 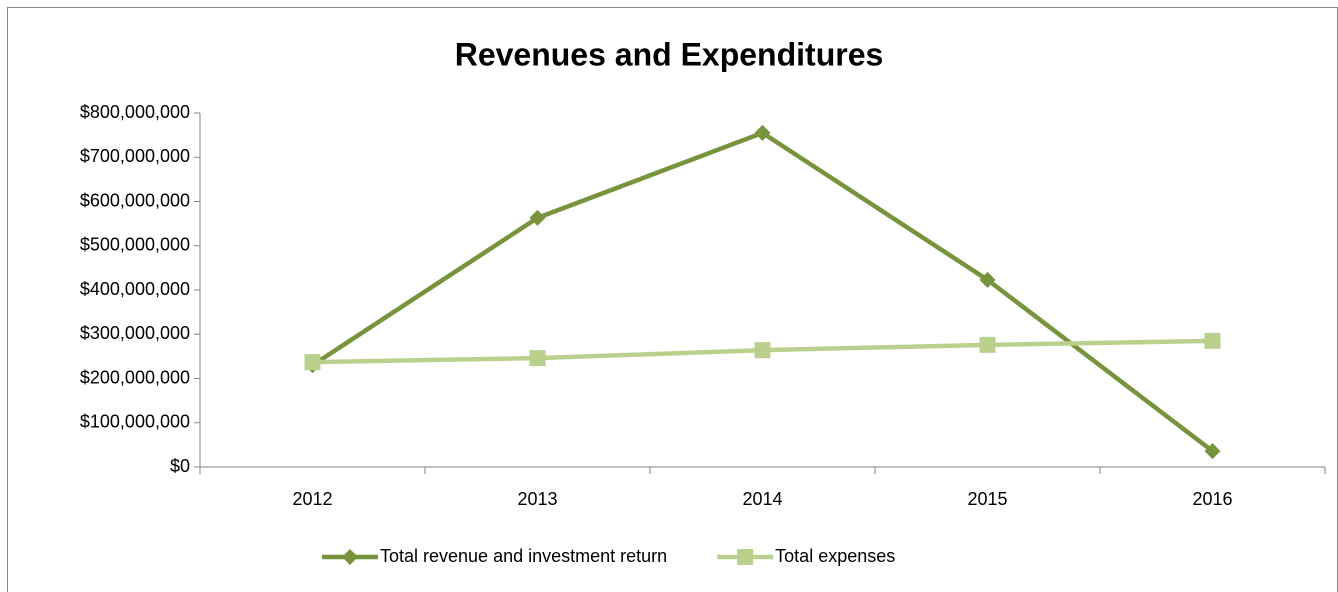 What do you see at coordinates (669, 54) in the screenshot?
I see `chart-title: Revenues and Expenditures` at bounding box center [669, 54].